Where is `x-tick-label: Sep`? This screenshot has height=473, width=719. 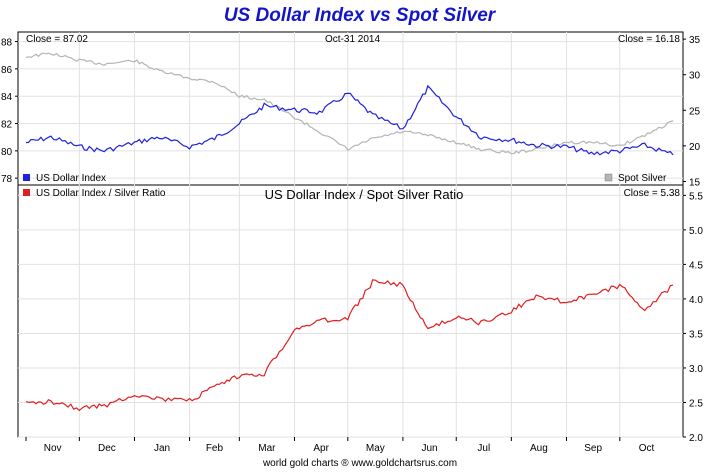
x-tick-label: Sep is located at coordinates (593, 448).